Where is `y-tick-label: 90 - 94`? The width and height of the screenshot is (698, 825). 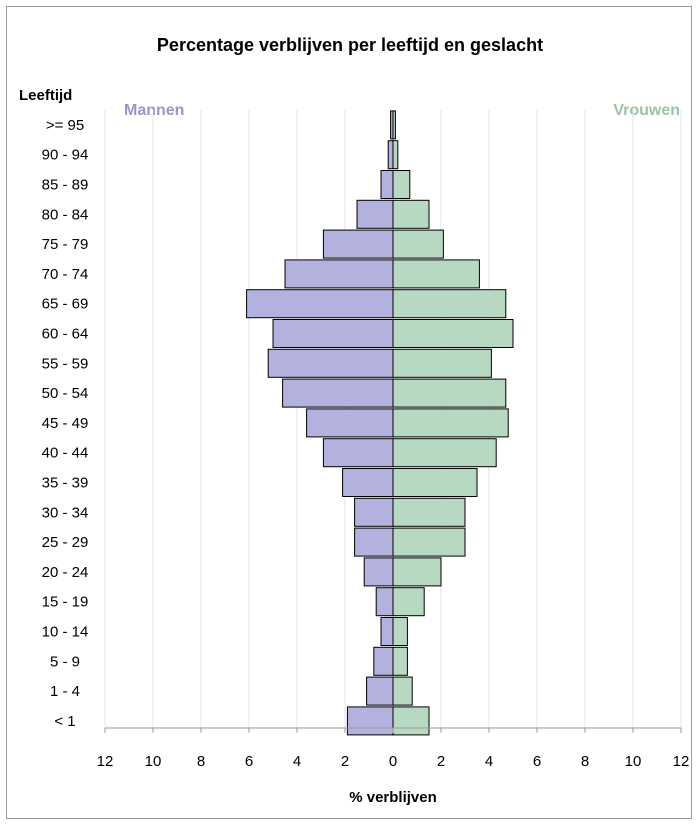 y-tick-label: 90 - 94 is located at coordinates (65, 155).